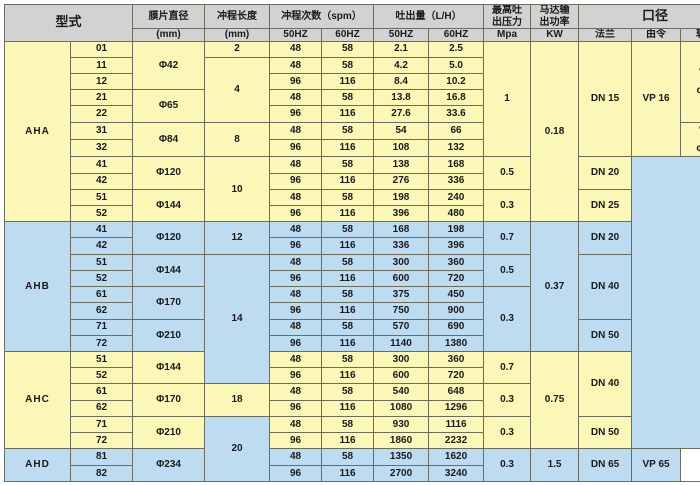 This screenshot has height=485, width=700. Describe the element at coordinates (456, 230) in the screenshot. I see `discharge-60hz: 198` at that location.